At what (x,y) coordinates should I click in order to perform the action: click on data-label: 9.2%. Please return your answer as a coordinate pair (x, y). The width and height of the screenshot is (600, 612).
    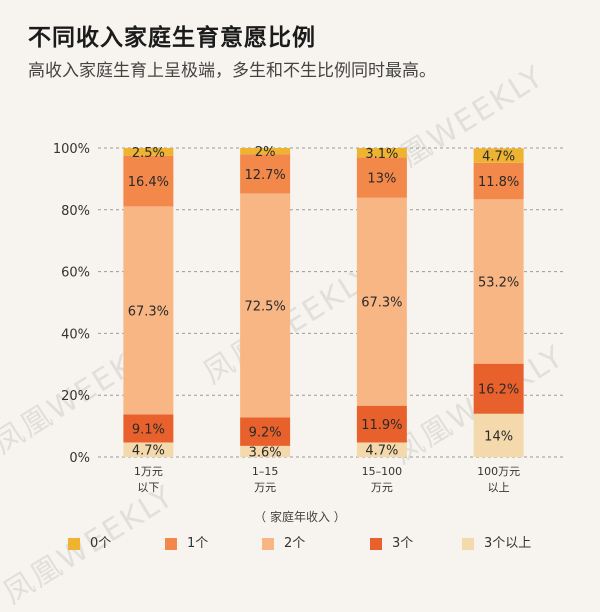
    Looking at the image, I should click on (265, 433).